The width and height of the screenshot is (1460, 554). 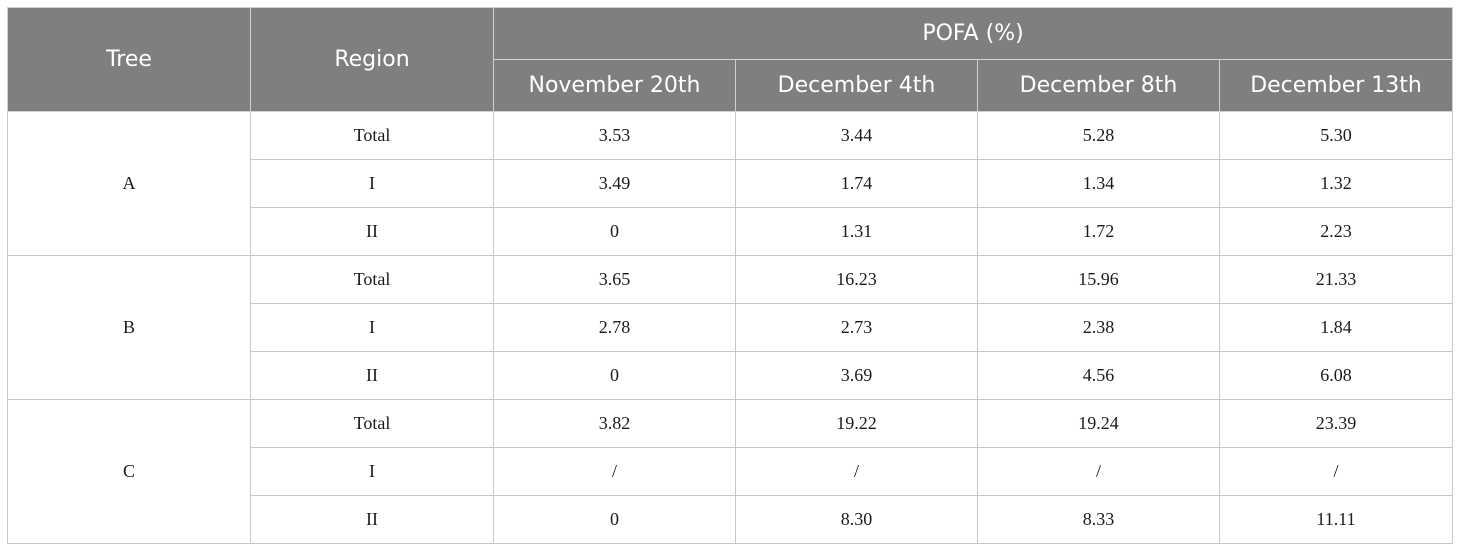 What do you see at coordinates (614, 183) in the screenshot?
I see `value-cell: 3.49` at bounding box center [614, 183].